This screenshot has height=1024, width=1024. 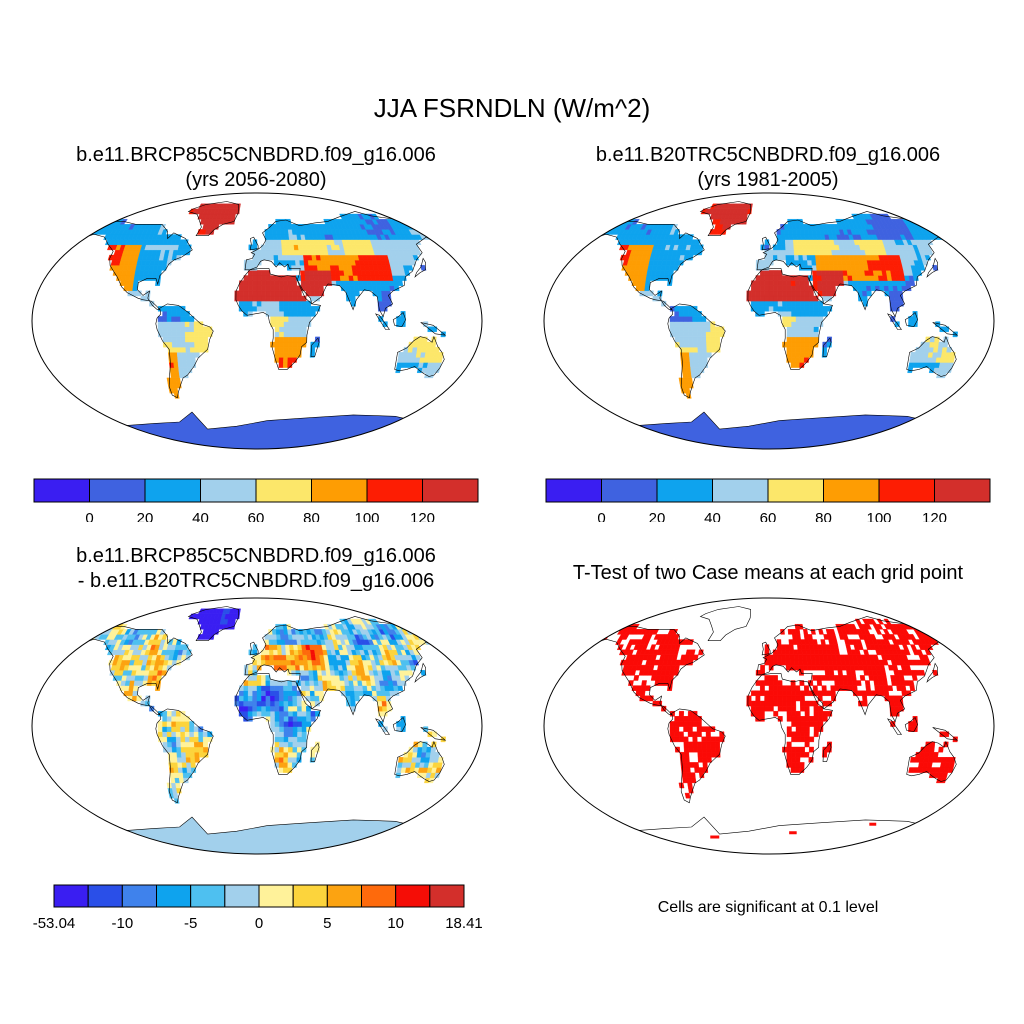 I want to click on coastline-greenland, so click(x=725, y=624).